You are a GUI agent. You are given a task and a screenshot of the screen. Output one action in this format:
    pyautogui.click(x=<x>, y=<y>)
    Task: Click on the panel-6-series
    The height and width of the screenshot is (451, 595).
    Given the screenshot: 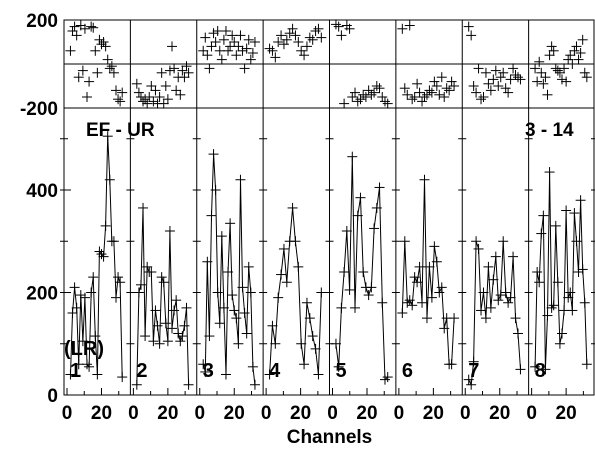 What is the action you would take?
    pyautogui.click(x=428, y=195)
    